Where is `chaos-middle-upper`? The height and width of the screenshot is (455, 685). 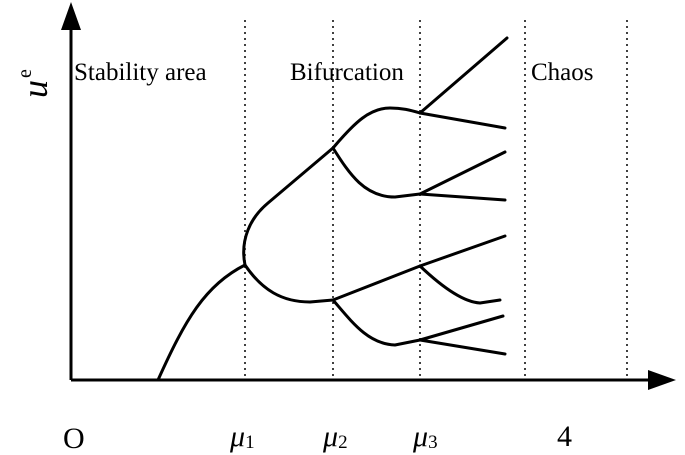
chaos-middle-upper is located at coordinates (462, 173).